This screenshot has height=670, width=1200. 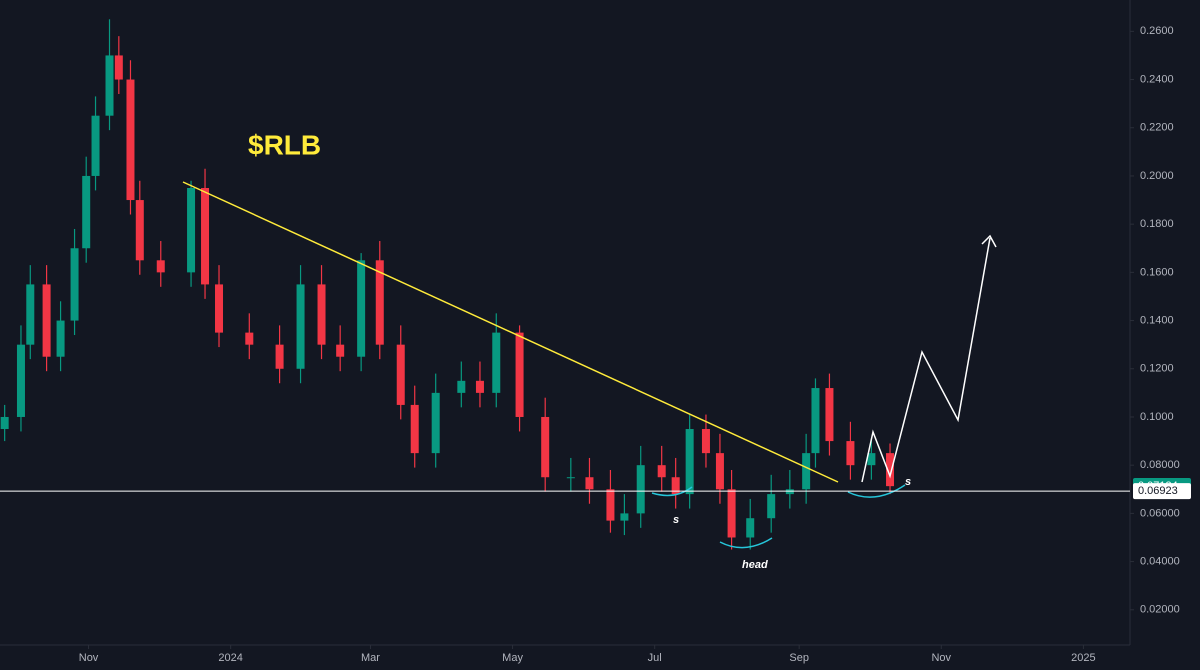 I want to click on y-tick-label: 0.1600, so click(x=1157, y=272).